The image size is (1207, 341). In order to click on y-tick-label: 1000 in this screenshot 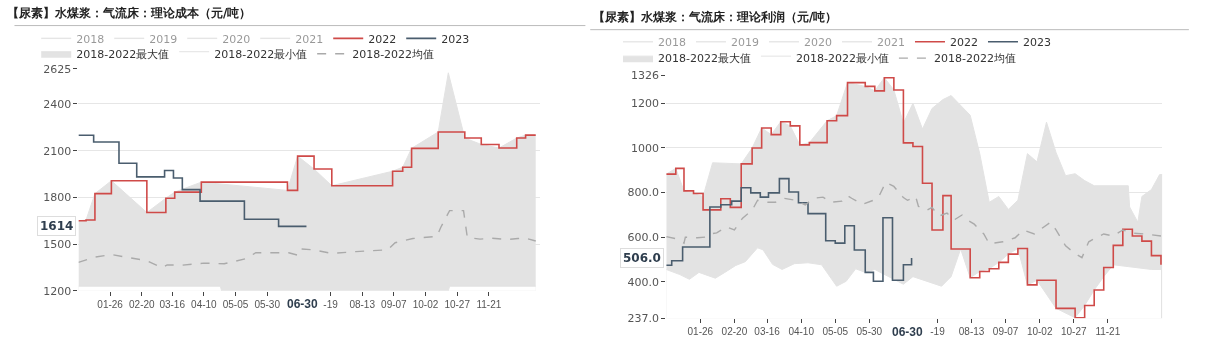, I will do `click(645, 148)`.